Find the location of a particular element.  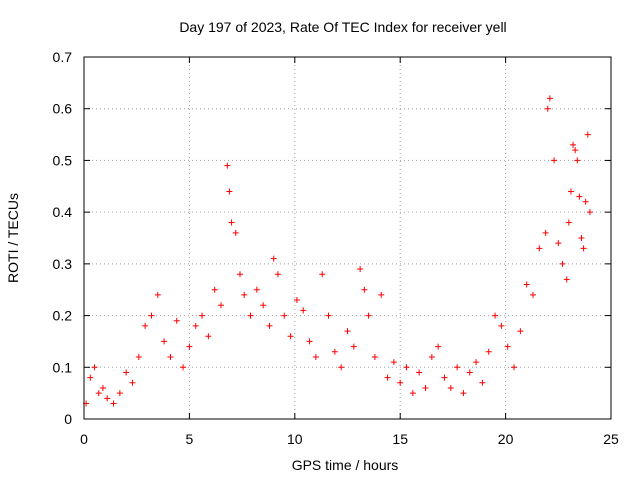

x-axis-label: GPS time / hours is located at coordinates (345, 465).